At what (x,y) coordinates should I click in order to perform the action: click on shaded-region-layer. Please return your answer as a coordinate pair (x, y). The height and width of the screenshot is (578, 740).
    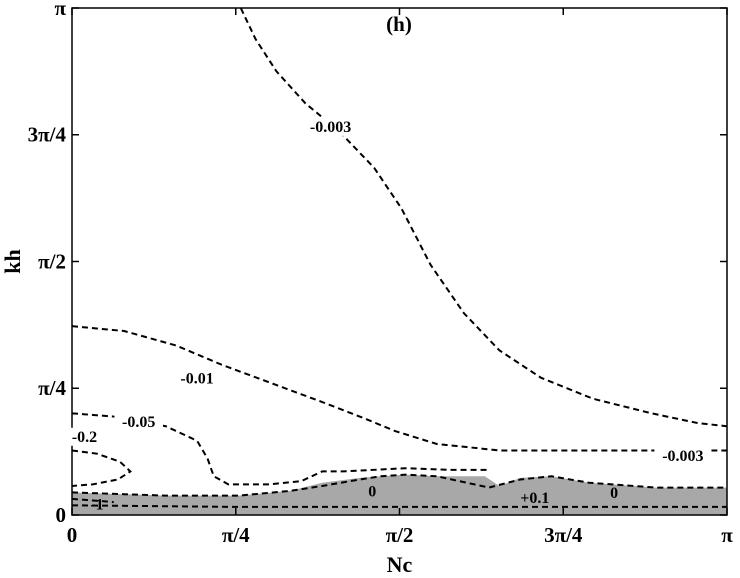
    Looking at the image, I should click on (399, 494).